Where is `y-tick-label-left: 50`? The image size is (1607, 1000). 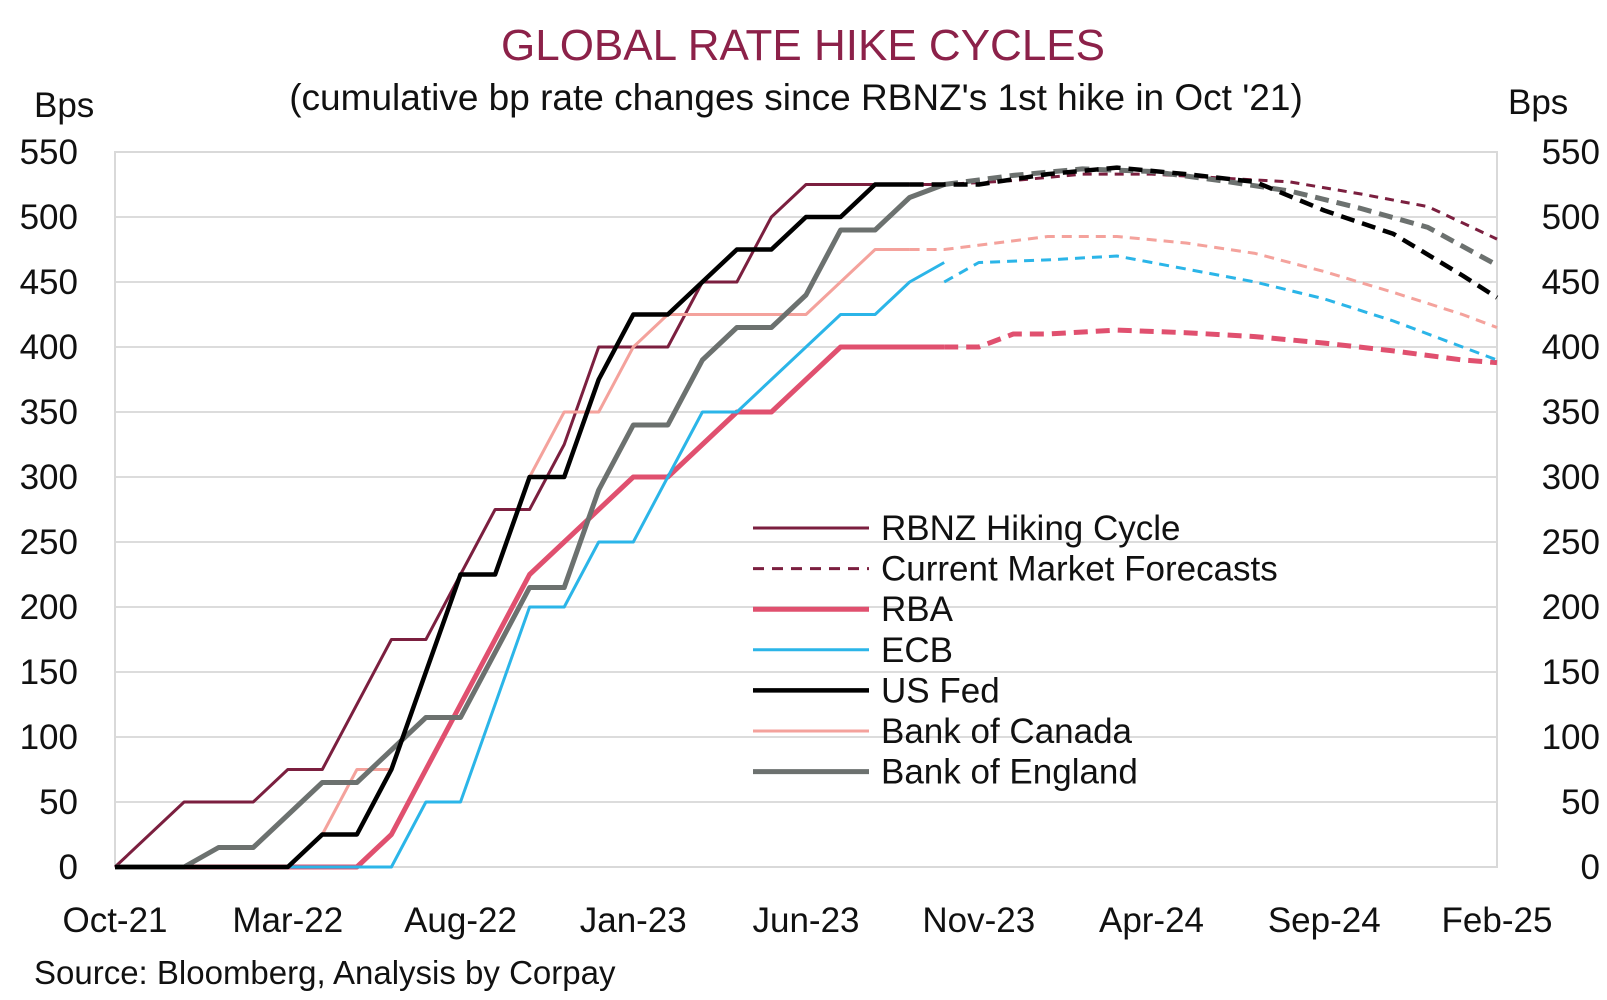 y-tick-label-left: 50 is located at coordinates (58, 802).